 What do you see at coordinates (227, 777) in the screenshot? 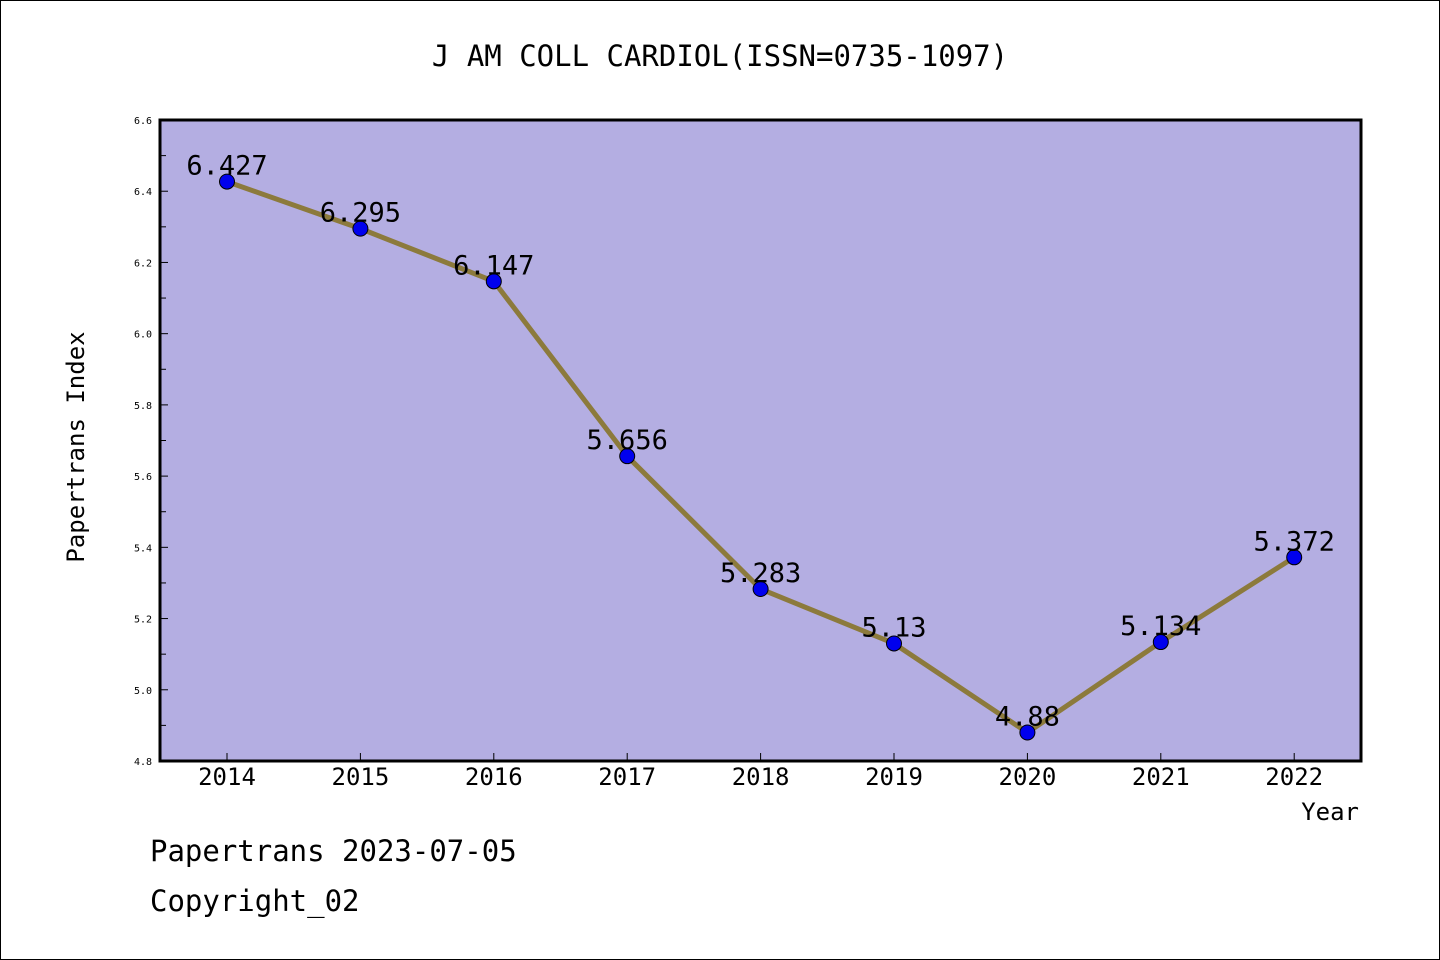
I see `x-tick-label: 2014` at bounding box center [227, 777].